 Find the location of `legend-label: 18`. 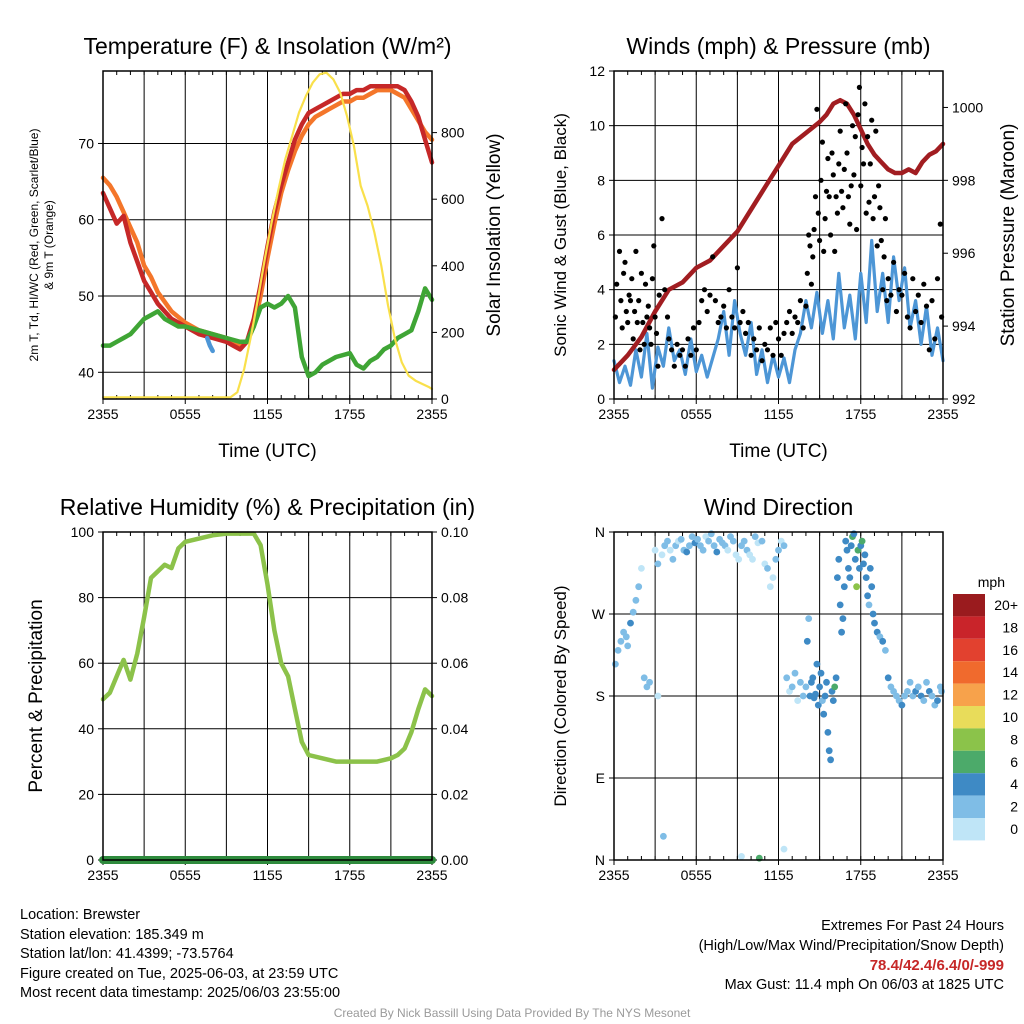

legend-label: 18 is located at coordinates (1010, 627).